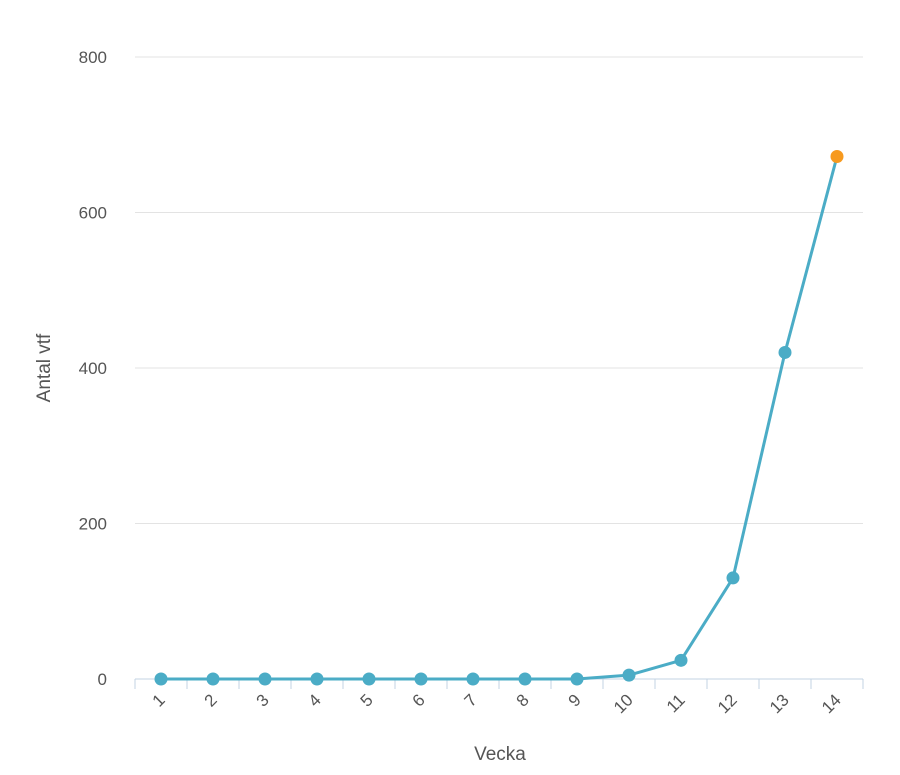 This screenshot has height=775, width=900. What do you see at coordinates (159, 700) in the screenshot?
I see `x-tick-label: 1` at bounding box center [159, 700].